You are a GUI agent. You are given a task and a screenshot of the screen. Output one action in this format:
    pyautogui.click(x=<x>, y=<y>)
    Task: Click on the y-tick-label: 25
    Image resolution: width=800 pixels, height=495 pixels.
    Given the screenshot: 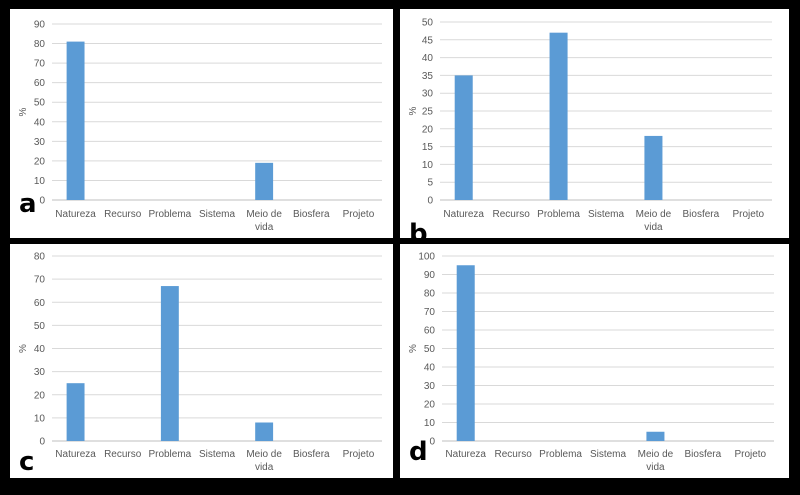 What is the action you would take?
    pyautogui.click(x=428, y=112)
    